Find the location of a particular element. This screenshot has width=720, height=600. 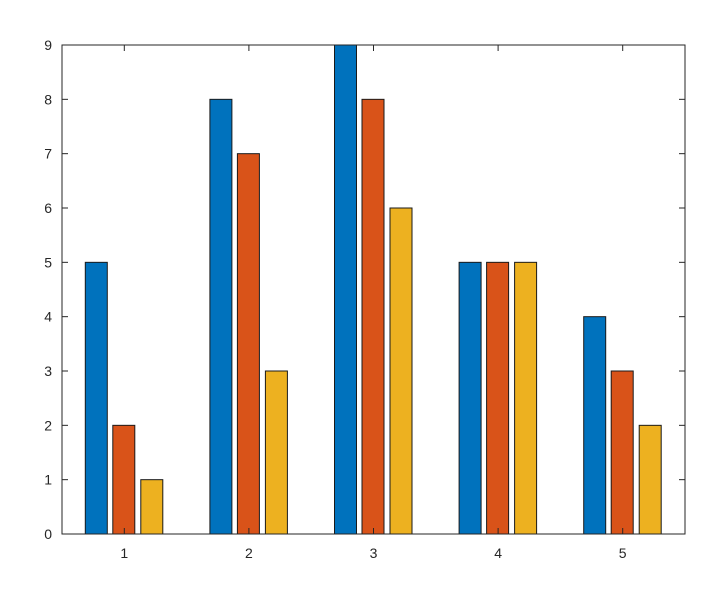

y-tick-label: 0 is located at coordinates (48, 534).